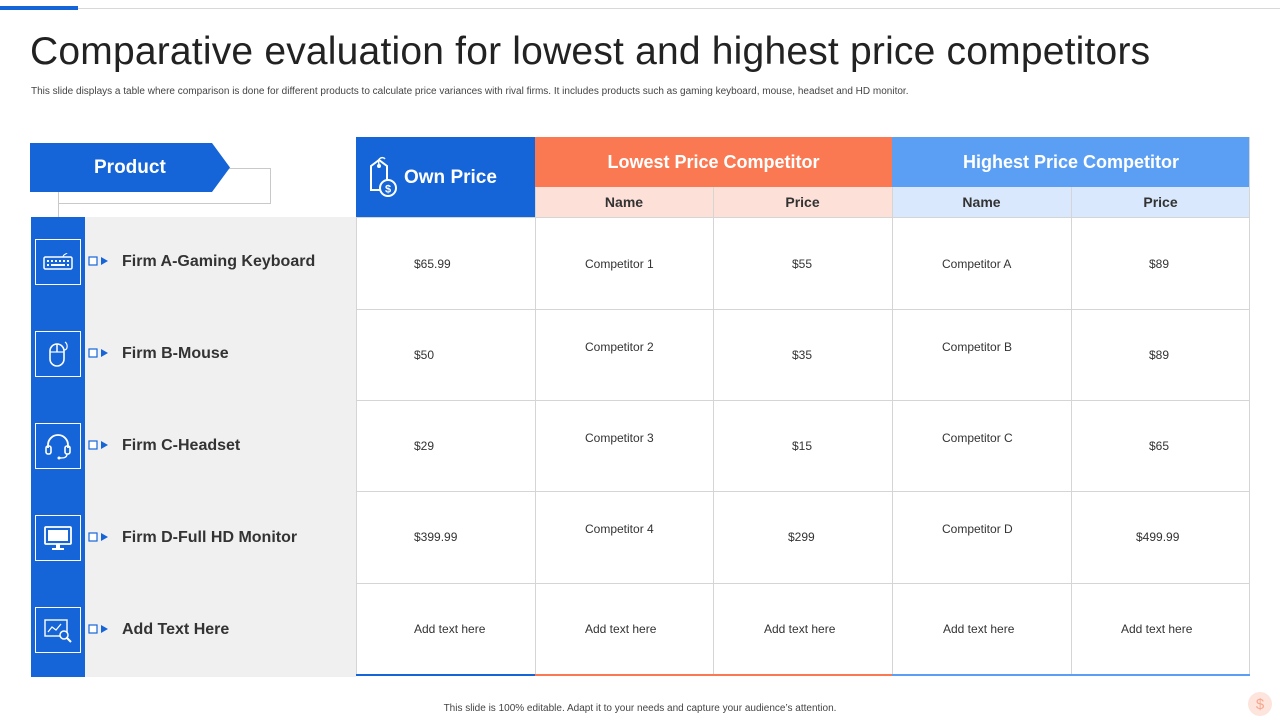 The height and width of the screenshot is (720, 1280). What do you see at coordinates (450, 629) in the screenshot?
I see `own-price-cell: Add text here` at bounding box center [450, 629].